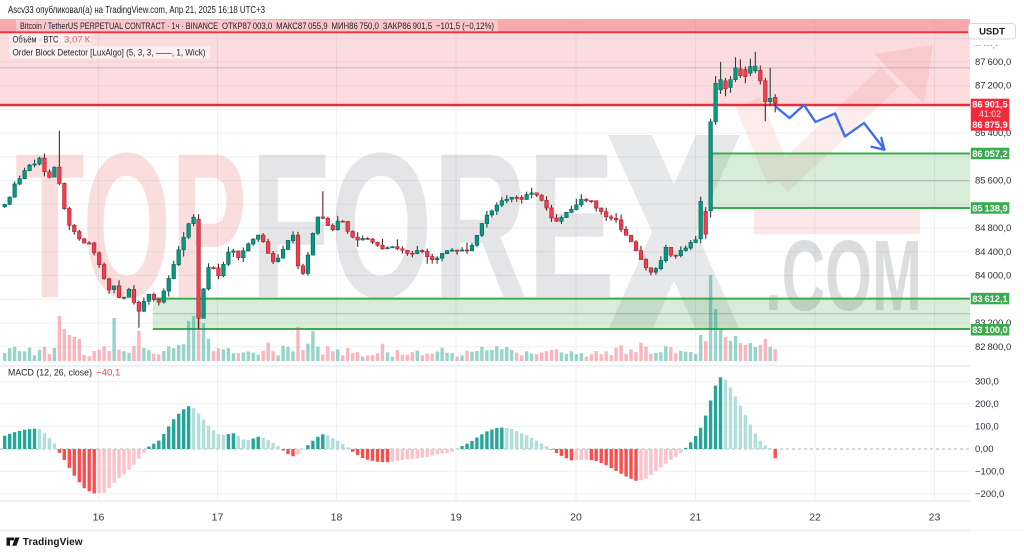 This screenshot has width=1024, height=559. I want to click on svg-text: USDT, so click(992, 32).